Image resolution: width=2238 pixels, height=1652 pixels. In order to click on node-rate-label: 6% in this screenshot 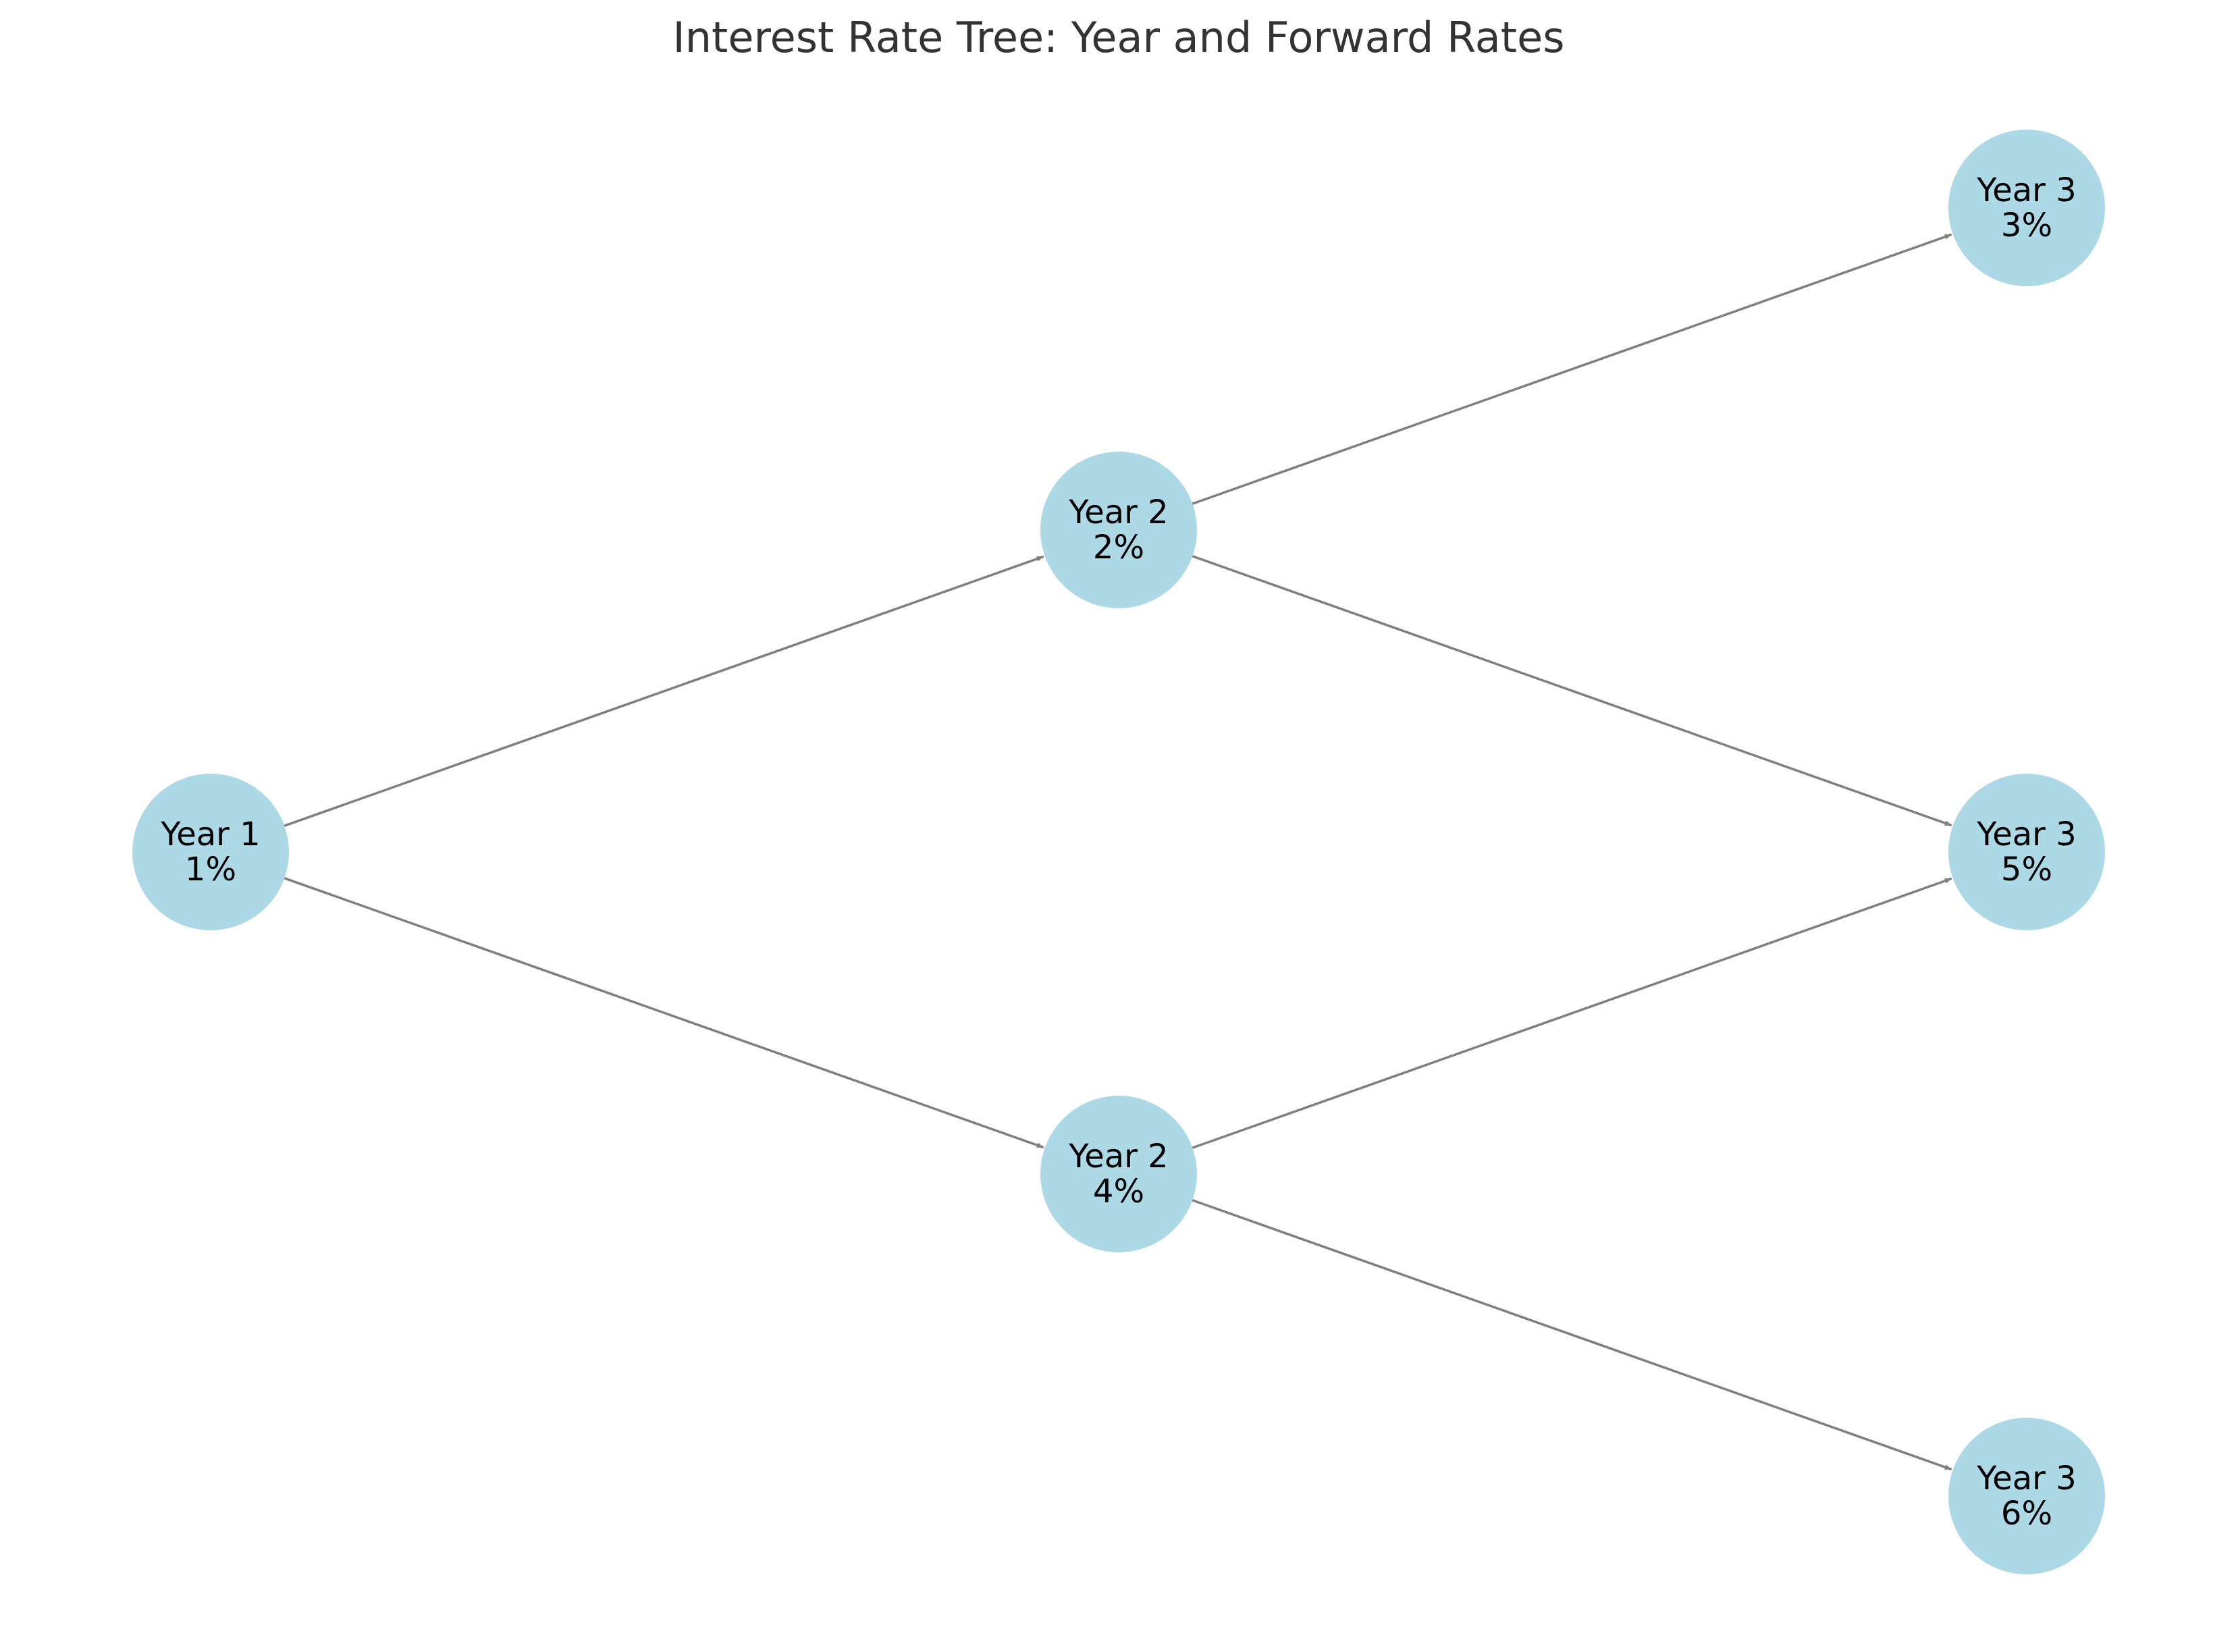, I will do `click(2026, 1514)`.